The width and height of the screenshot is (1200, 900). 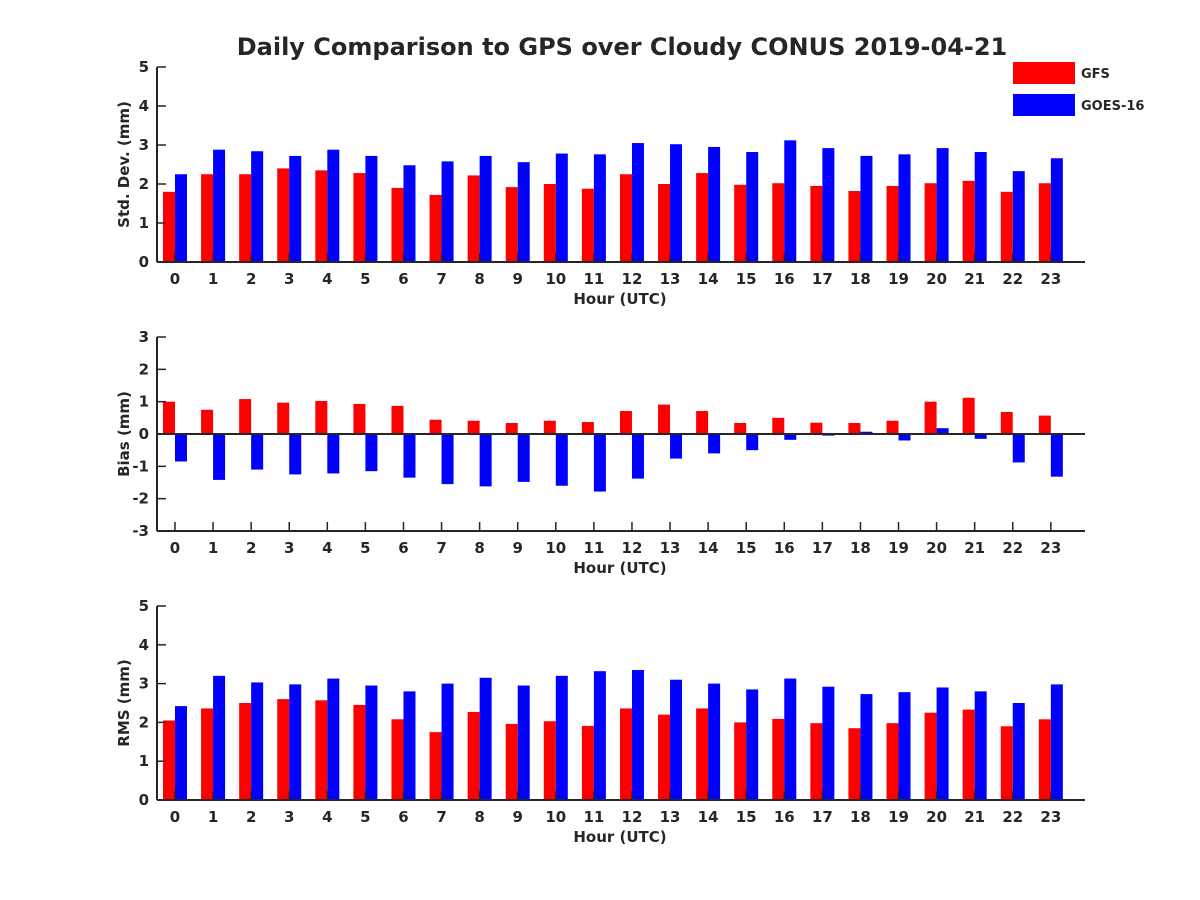 I want to click on x-tick-label-std-dev: 19, so click(x=898, y=279).